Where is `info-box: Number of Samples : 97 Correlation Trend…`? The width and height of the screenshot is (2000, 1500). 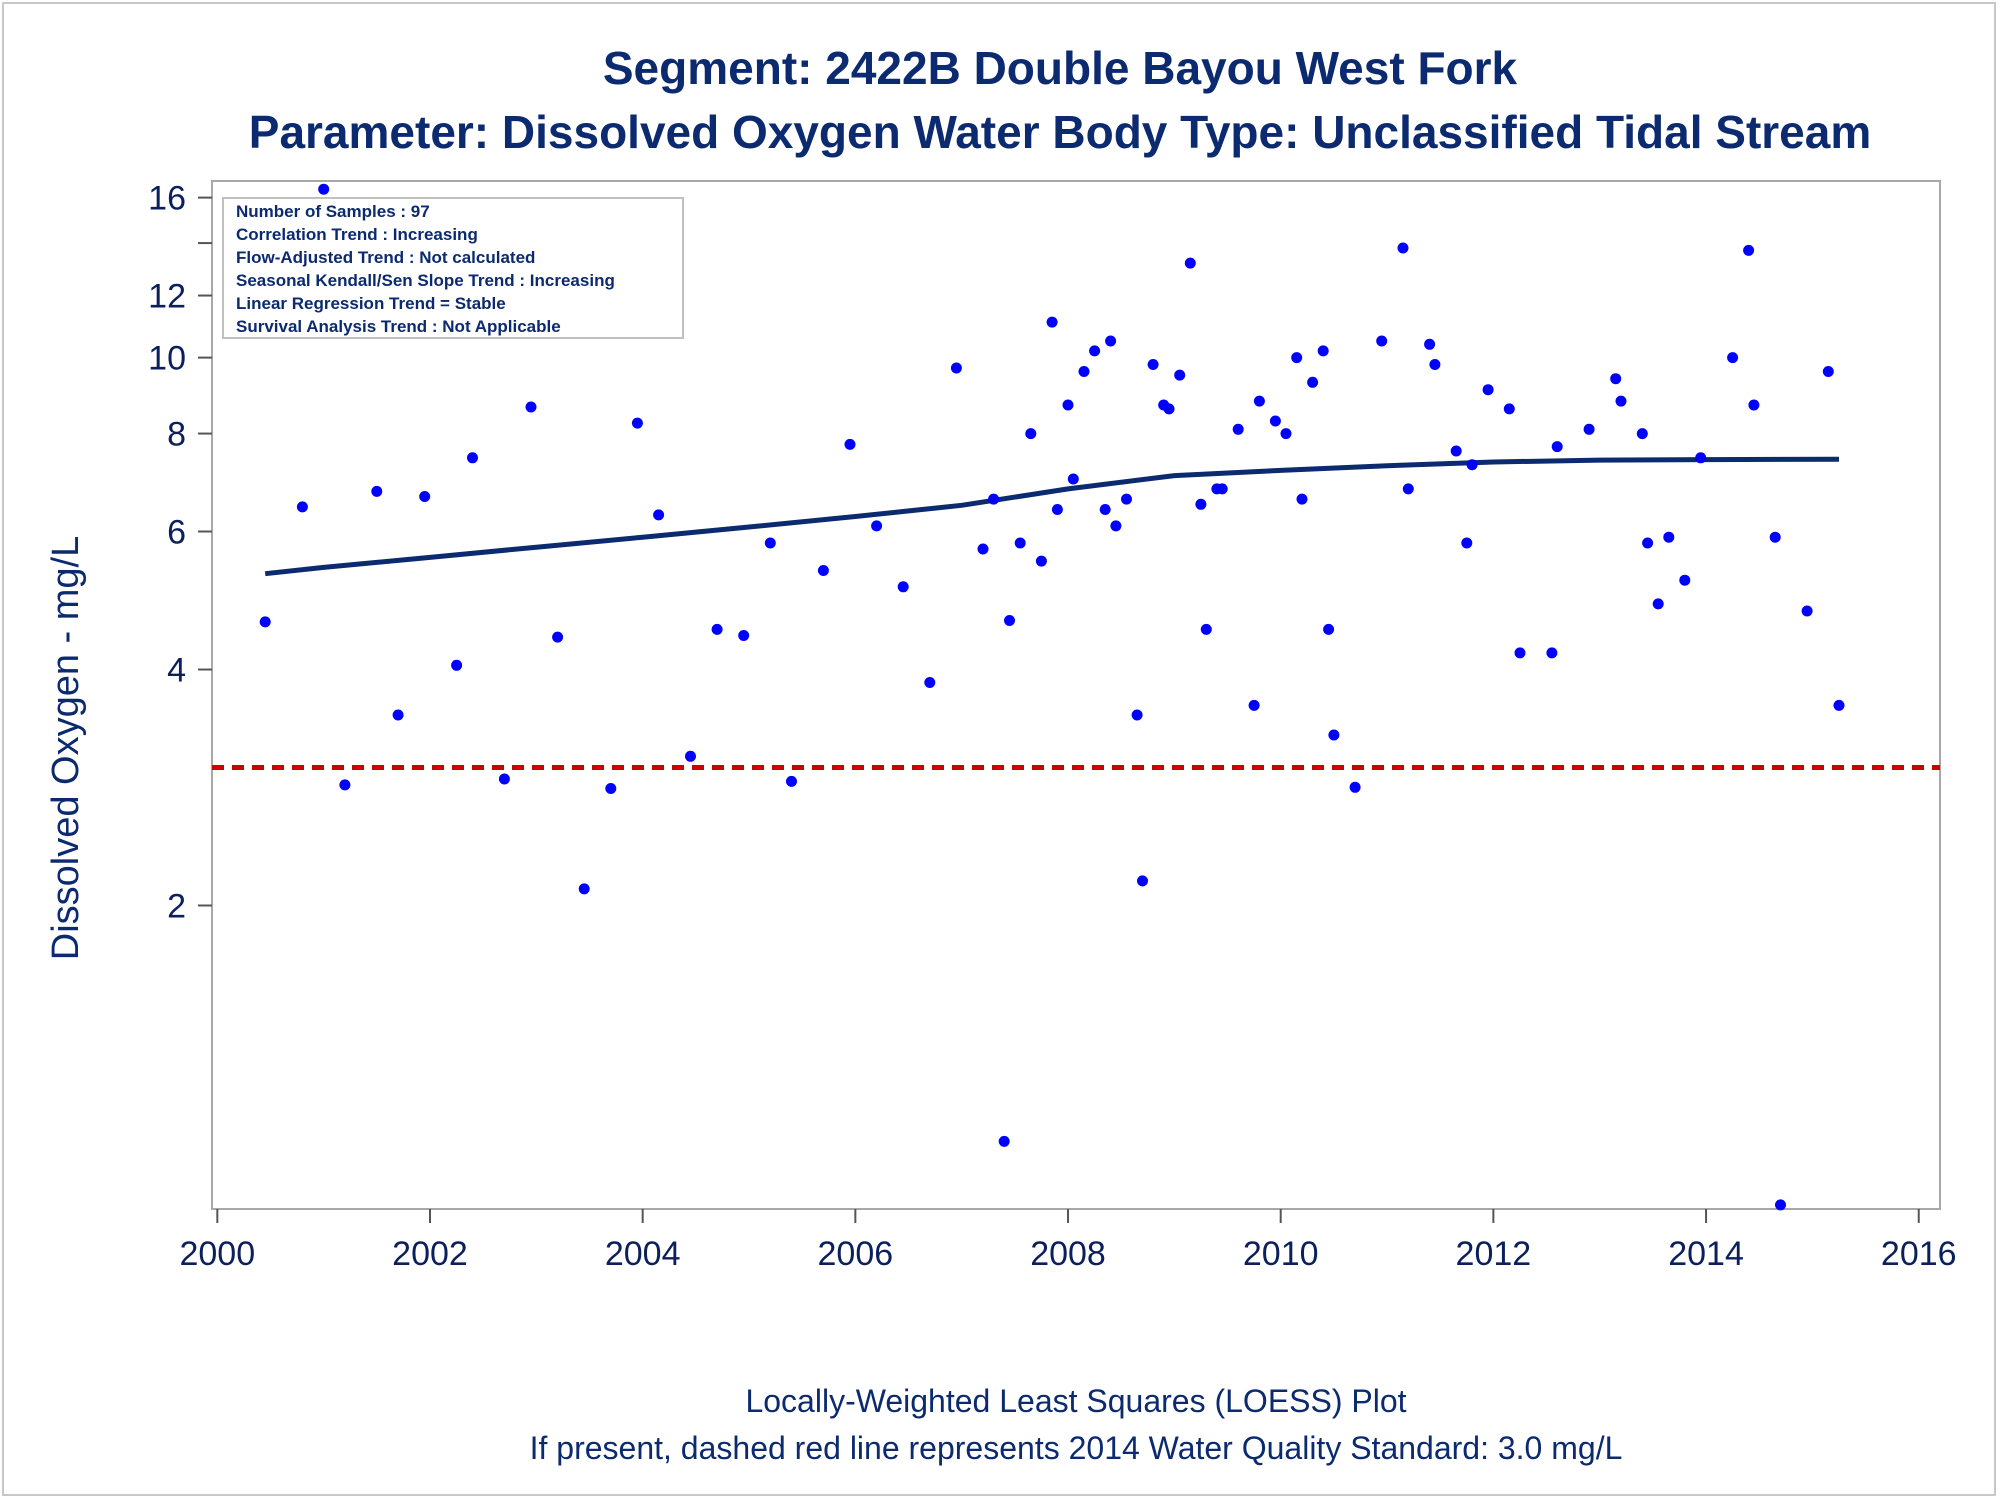 info-box: Number of Samples : 97 Correlation Trend… is located at coordinates (453, 268).